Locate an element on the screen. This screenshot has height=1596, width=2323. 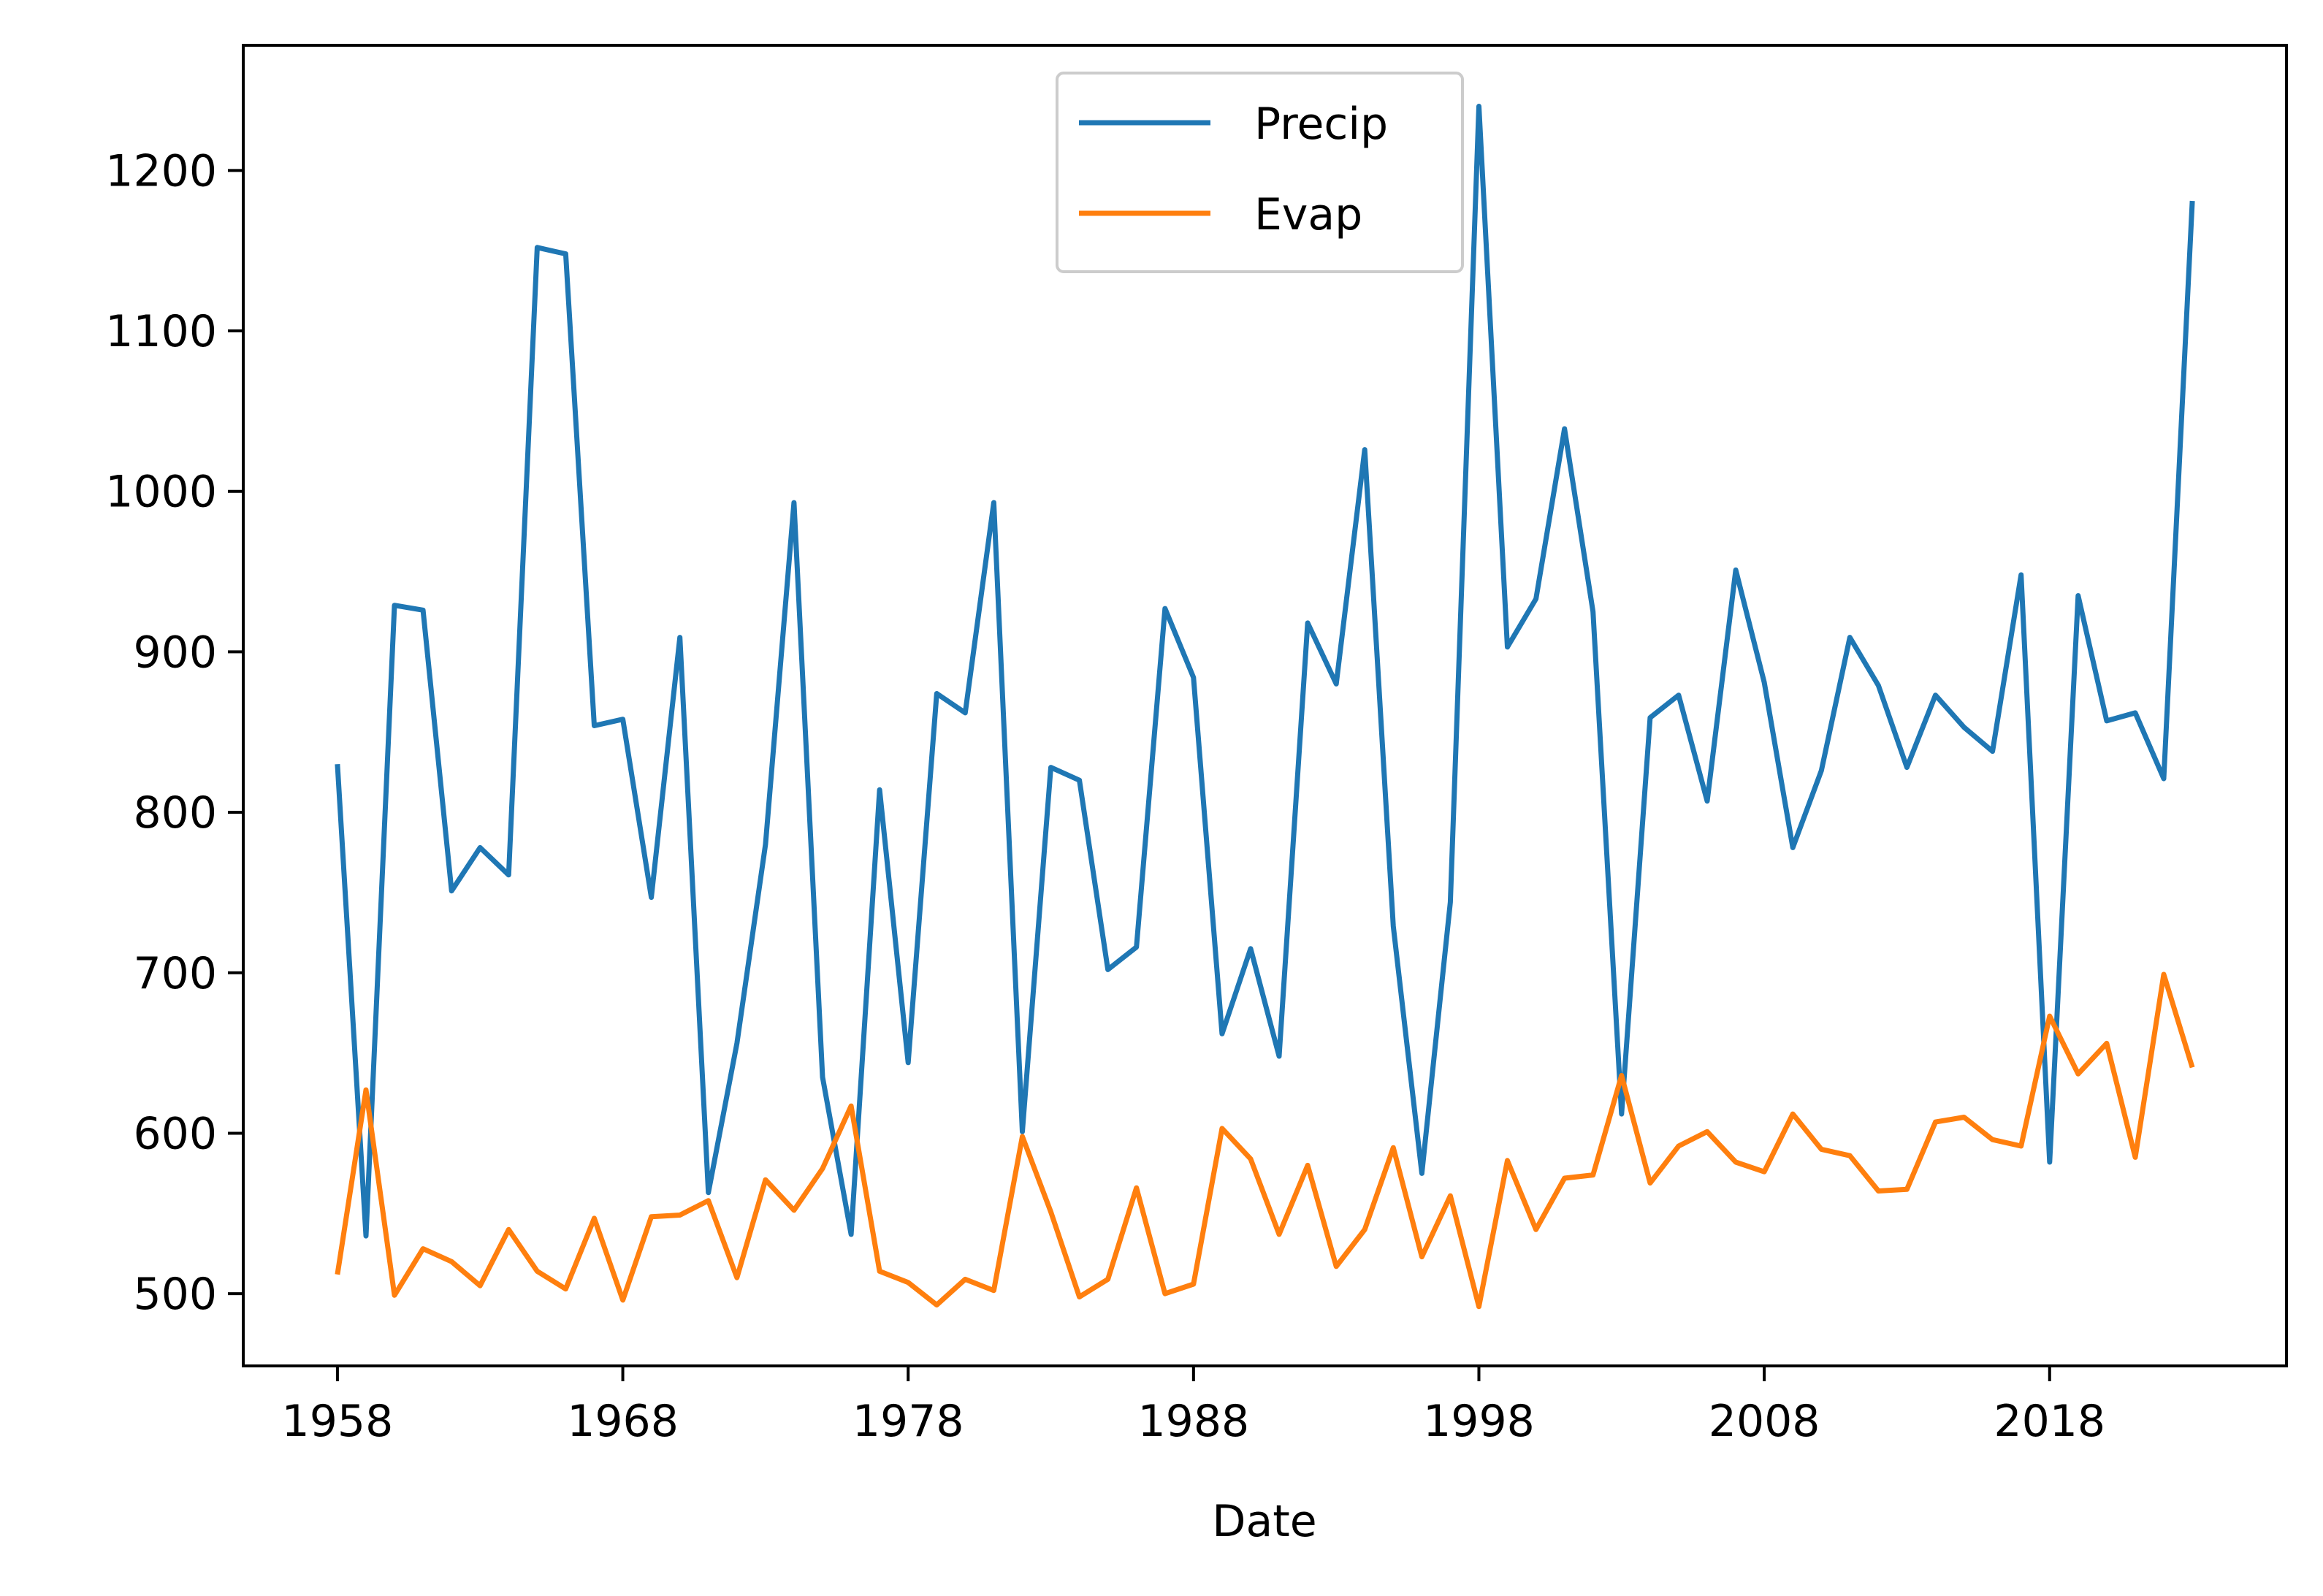
y-tick-label: 1200 is located at coordinates (161, 170).